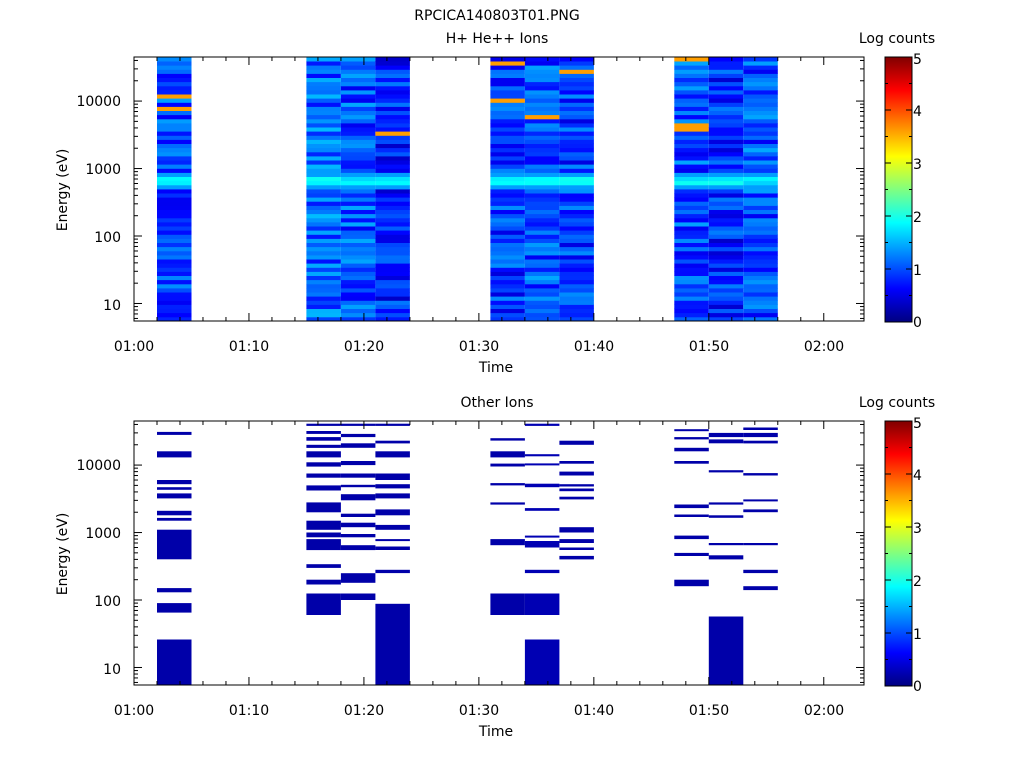  I want to click on colorbar-ticks, so click(898, 553).